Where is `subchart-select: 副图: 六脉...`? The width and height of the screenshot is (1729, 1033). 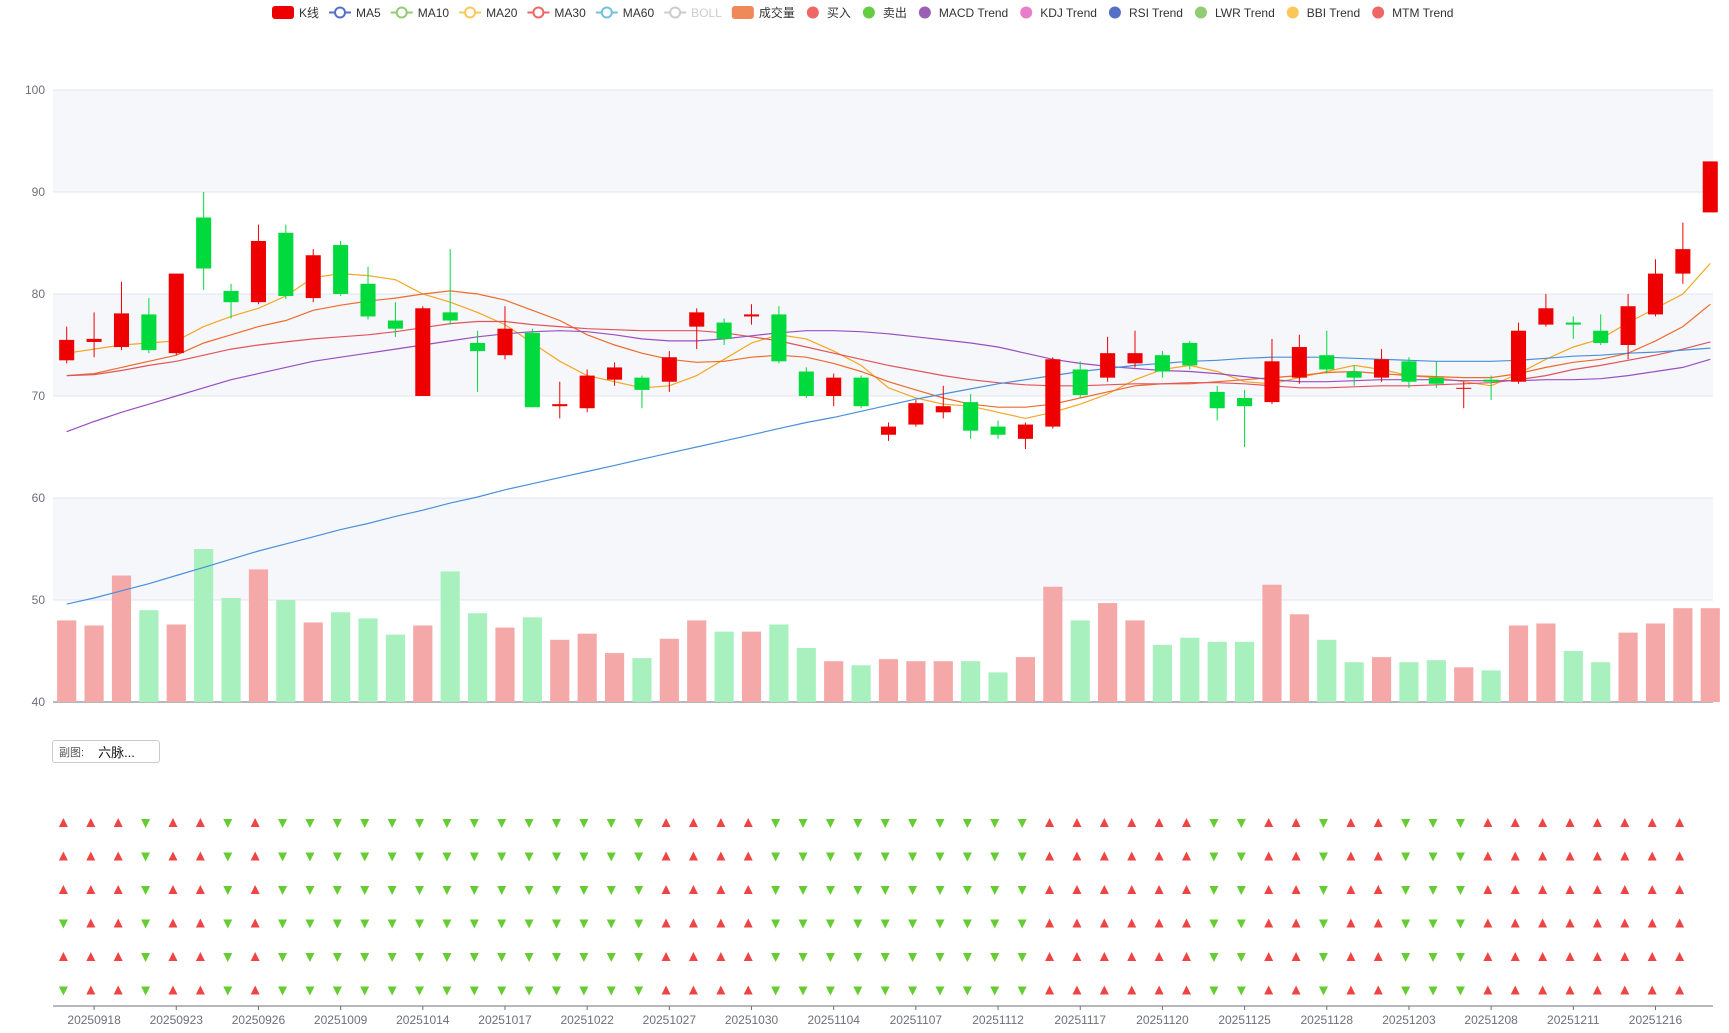
subchart-select: 副图: 六脉... is located at coordinates (106, 751).